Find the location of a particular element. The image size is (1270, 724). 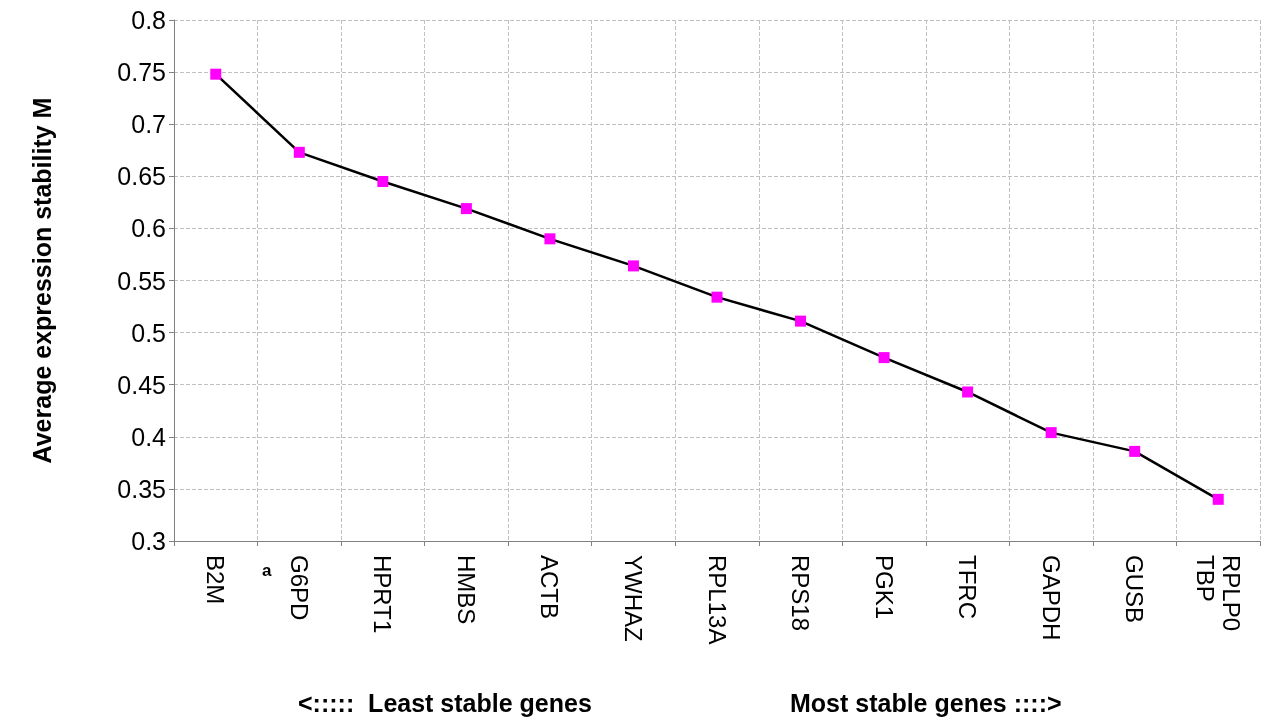

x-tick-label: RPLP0 TBP is located at coordinates (1218, 593).